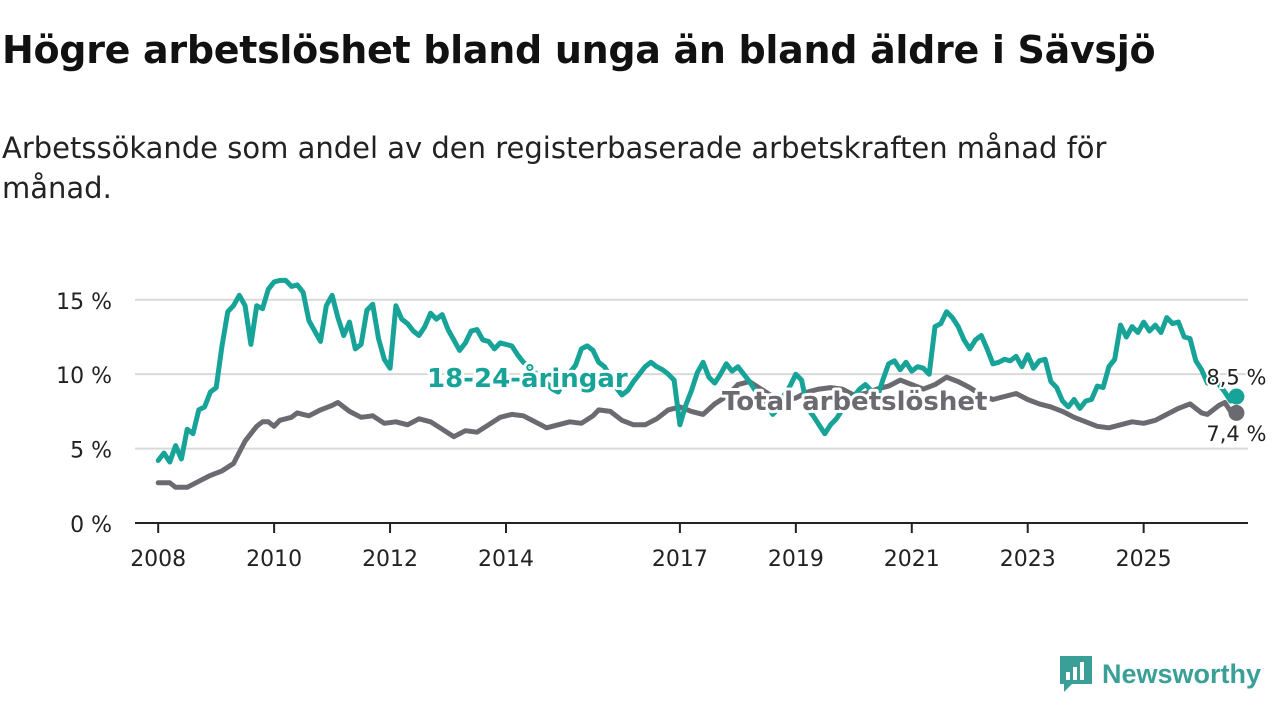  I want to click on series-line-total, so click(697, 432).